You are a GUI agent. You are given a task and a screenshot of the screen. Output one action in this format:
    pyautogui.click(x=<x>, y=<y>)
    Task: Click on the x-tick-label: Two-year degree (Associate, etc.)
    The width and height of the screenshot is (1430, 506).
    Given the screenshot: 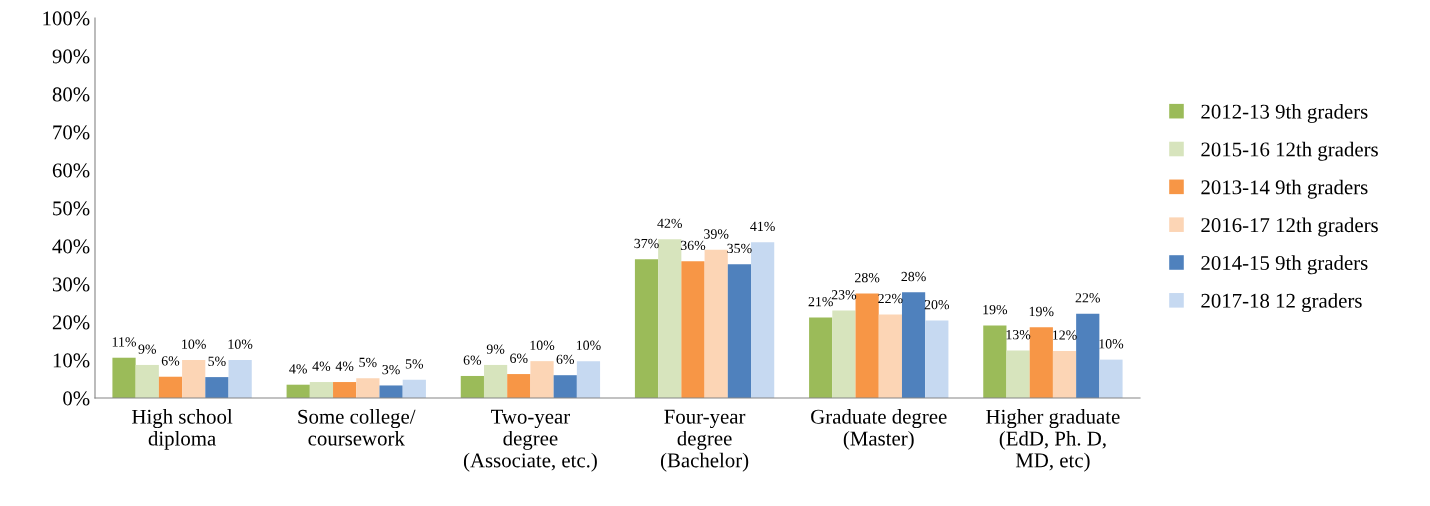 What is the action you would take?
    pyautogui.click(x=530, y=440)
    